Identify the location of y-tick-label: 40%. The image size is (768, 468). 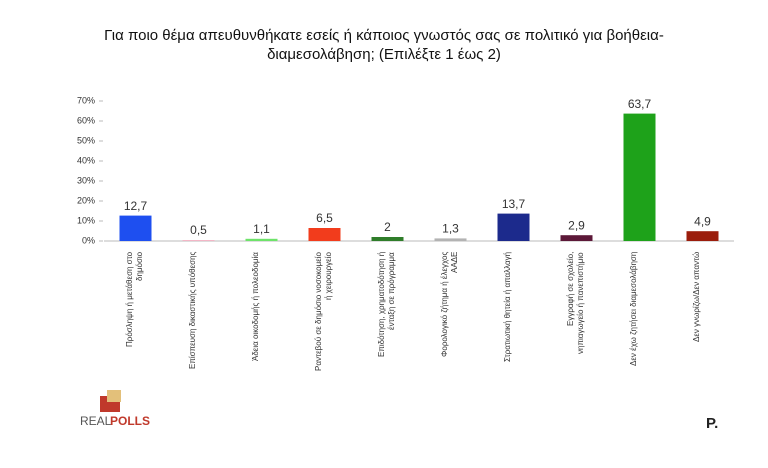
(86, 160).